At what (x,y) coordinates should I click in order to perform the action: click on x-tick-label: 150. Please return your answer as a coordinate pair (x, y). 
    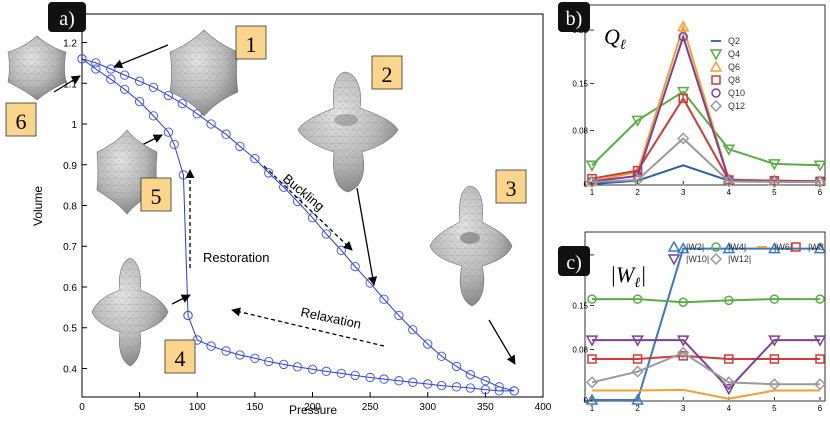
    Looking at the image, I should click on (255, 407).